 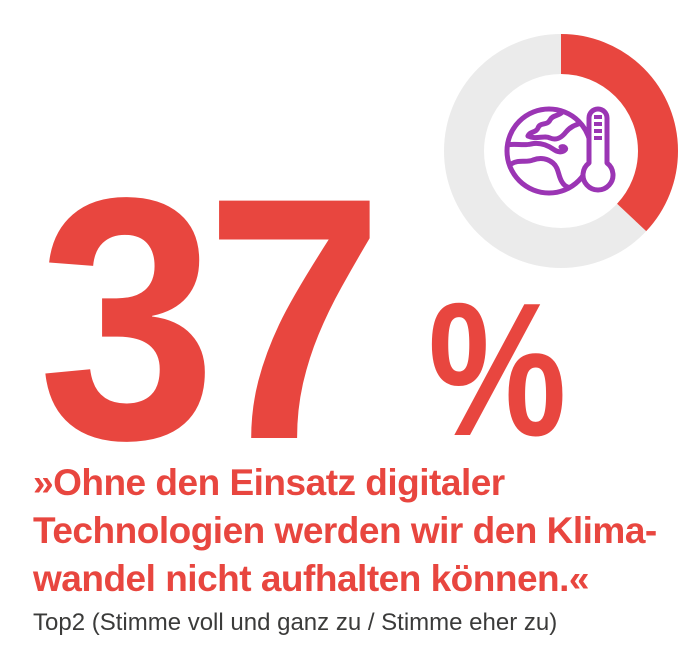 I want to click on quote-line-2: Technologien werden wir den Klima-, so click(x=345, y=530).